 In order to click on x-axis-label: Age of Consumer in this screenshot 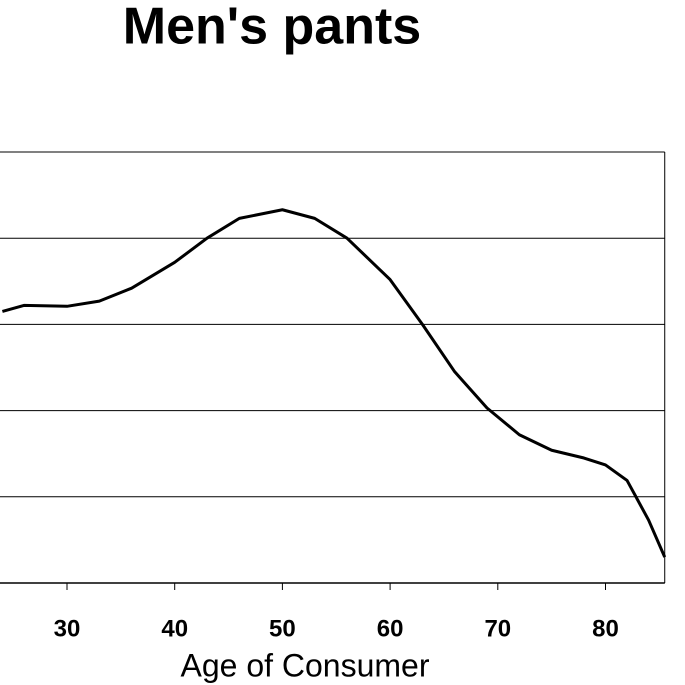, I will do `click(304, 665)`.